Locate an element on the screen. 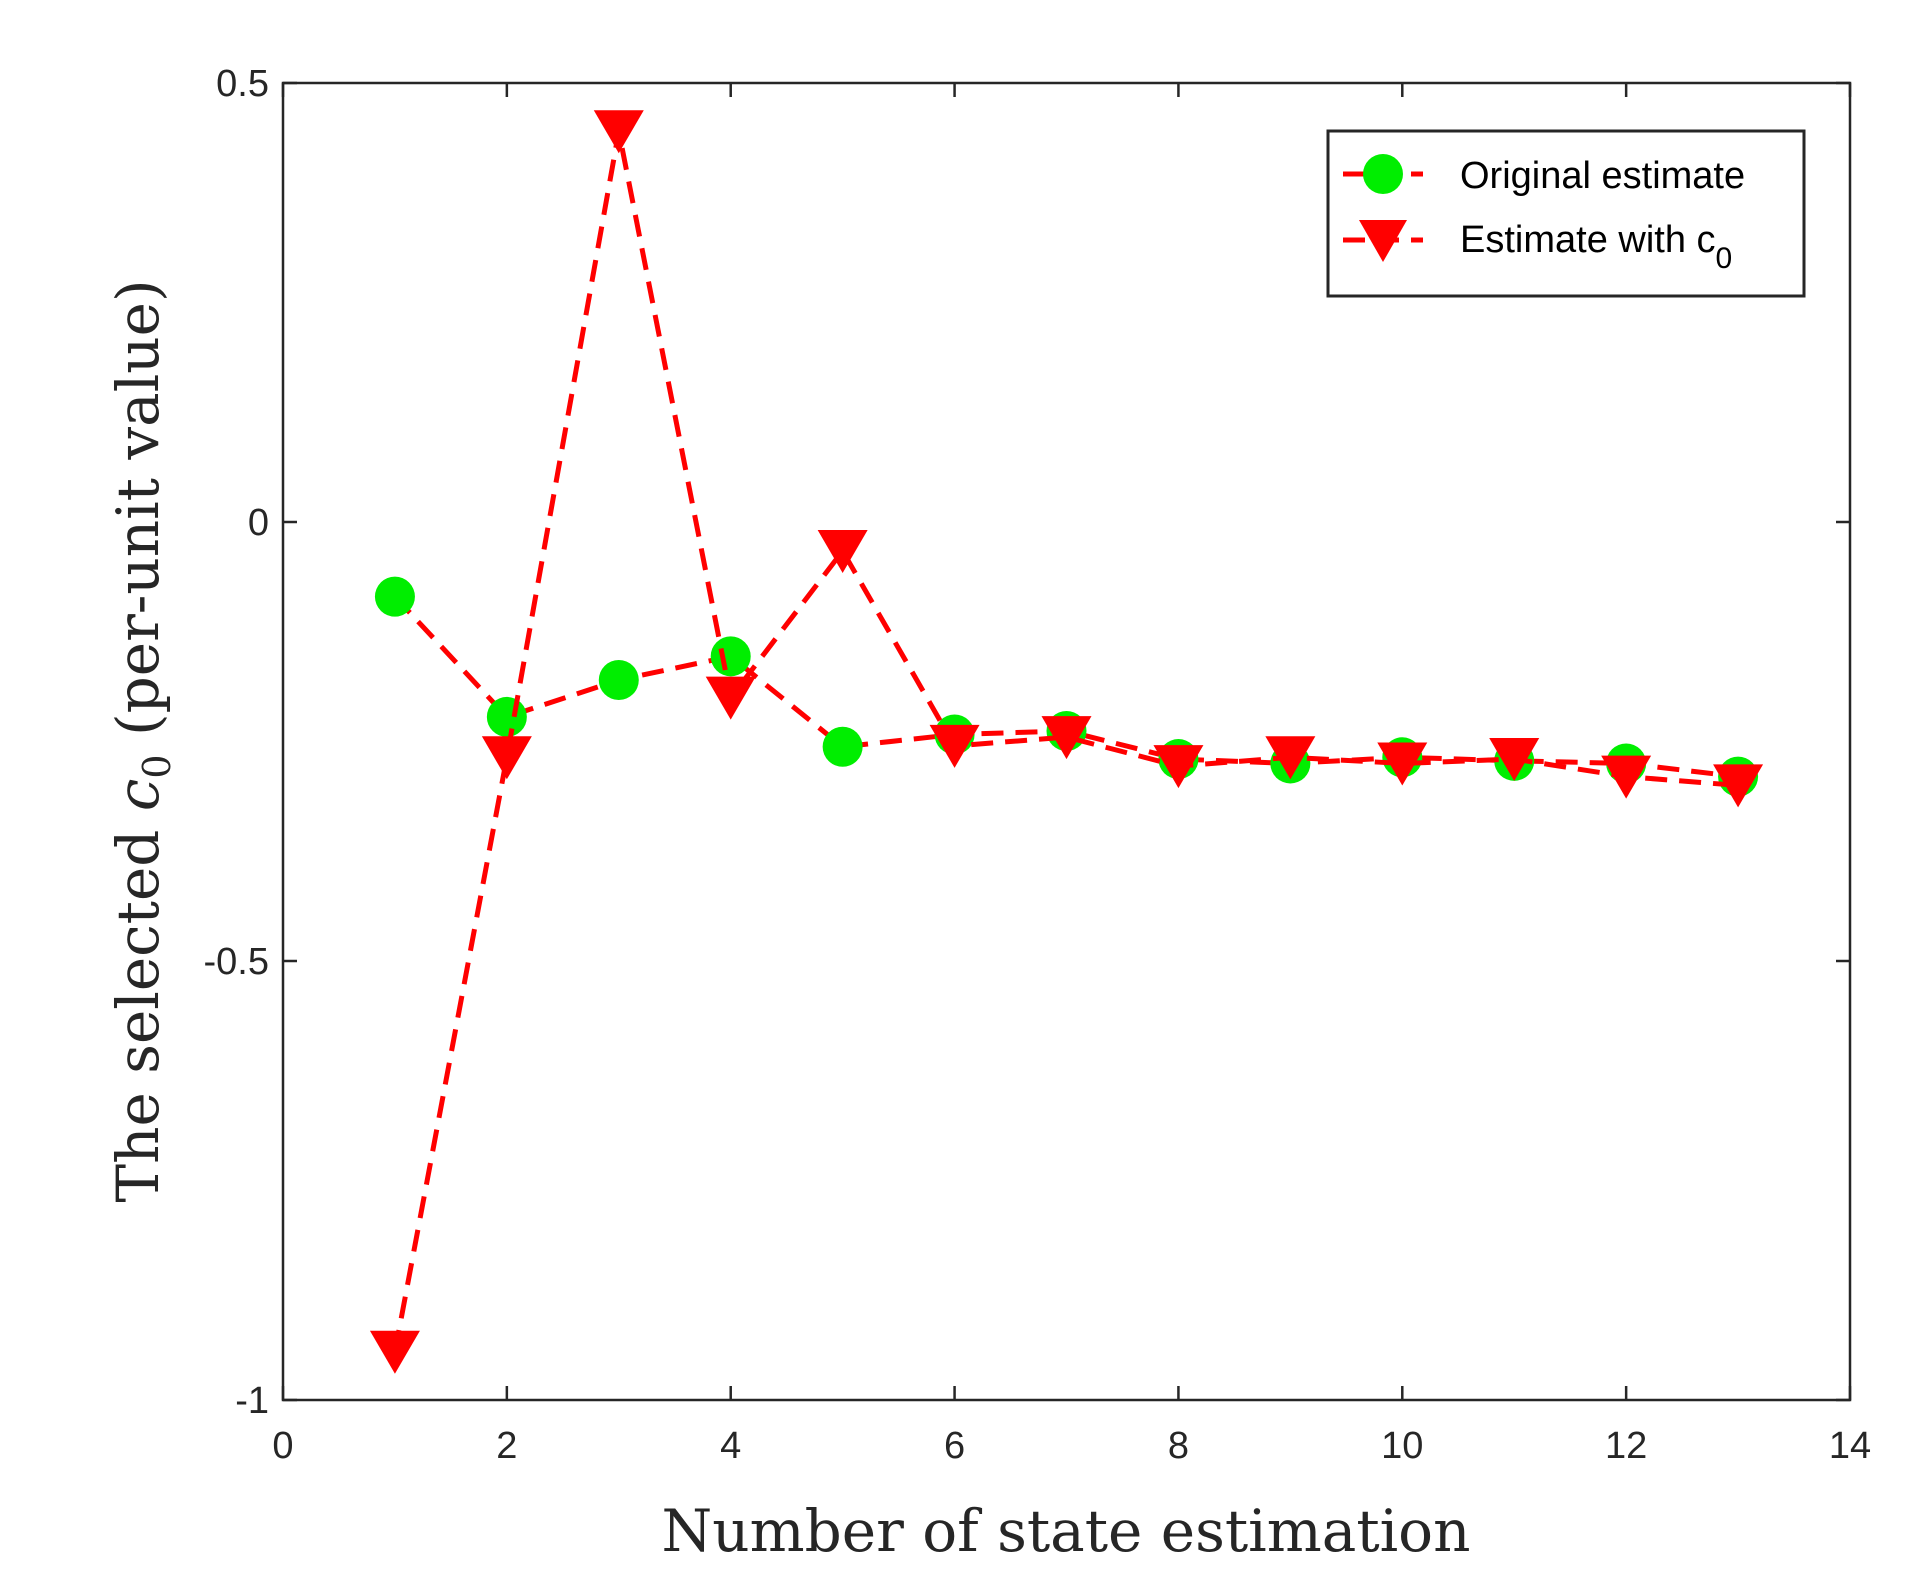  x-tick-label: 10 is located at coordinates (1402, 1446).